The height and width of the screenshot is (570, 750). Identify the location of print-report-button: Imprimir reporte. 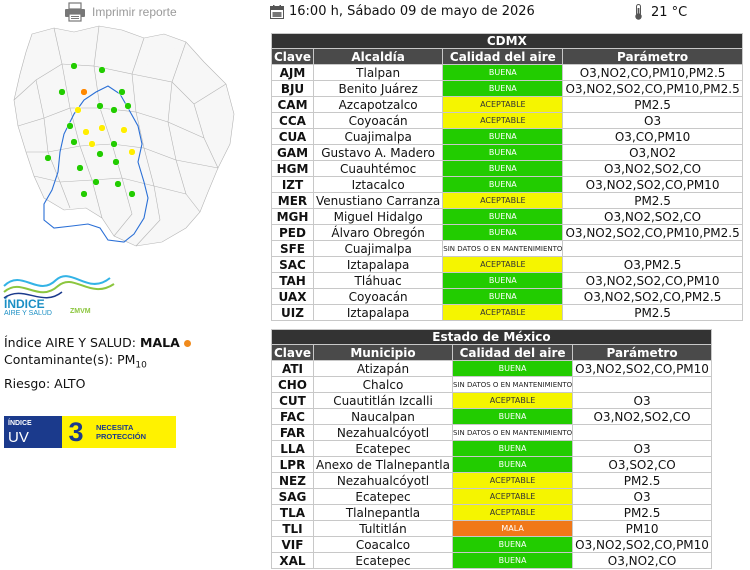
(120, 12).